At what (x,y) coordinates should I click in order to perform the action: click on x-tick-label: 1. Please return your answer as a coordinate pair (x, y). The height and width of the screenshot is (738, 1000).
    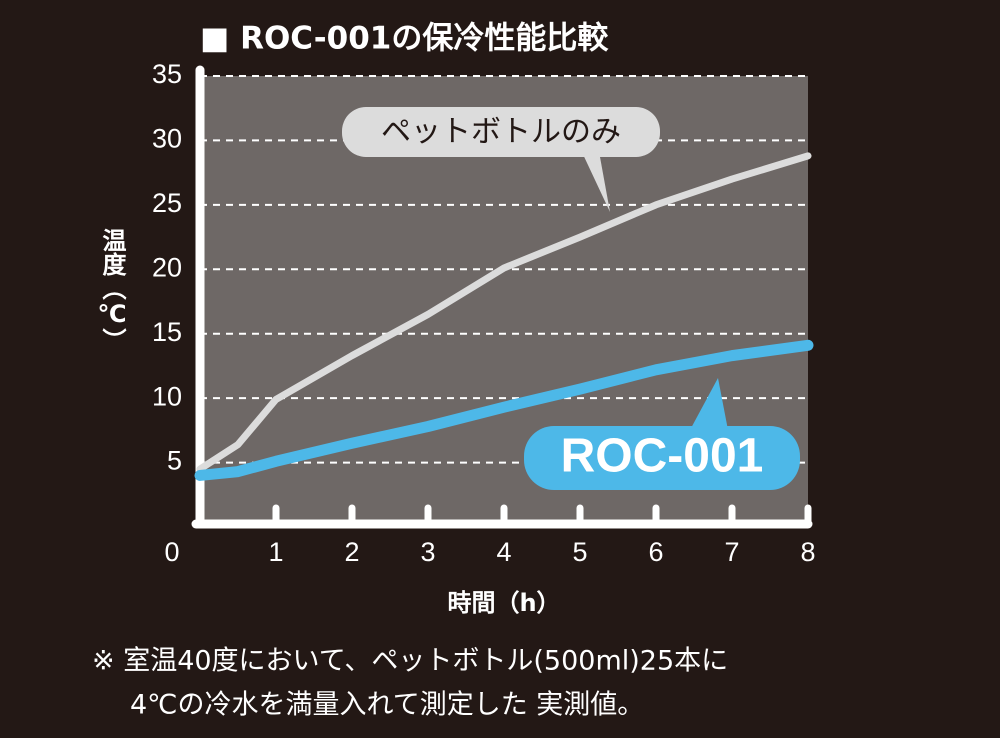
    Looking at the image, I should click on (275, 552).